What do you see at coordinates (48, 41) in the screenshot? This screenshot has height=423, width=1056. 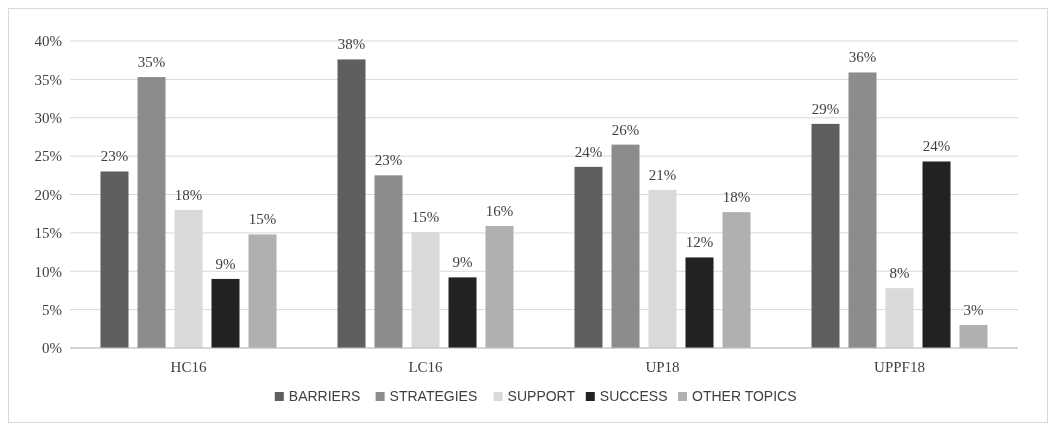 I see `y-tick-label: 40%` at bounding box center [48, 41].